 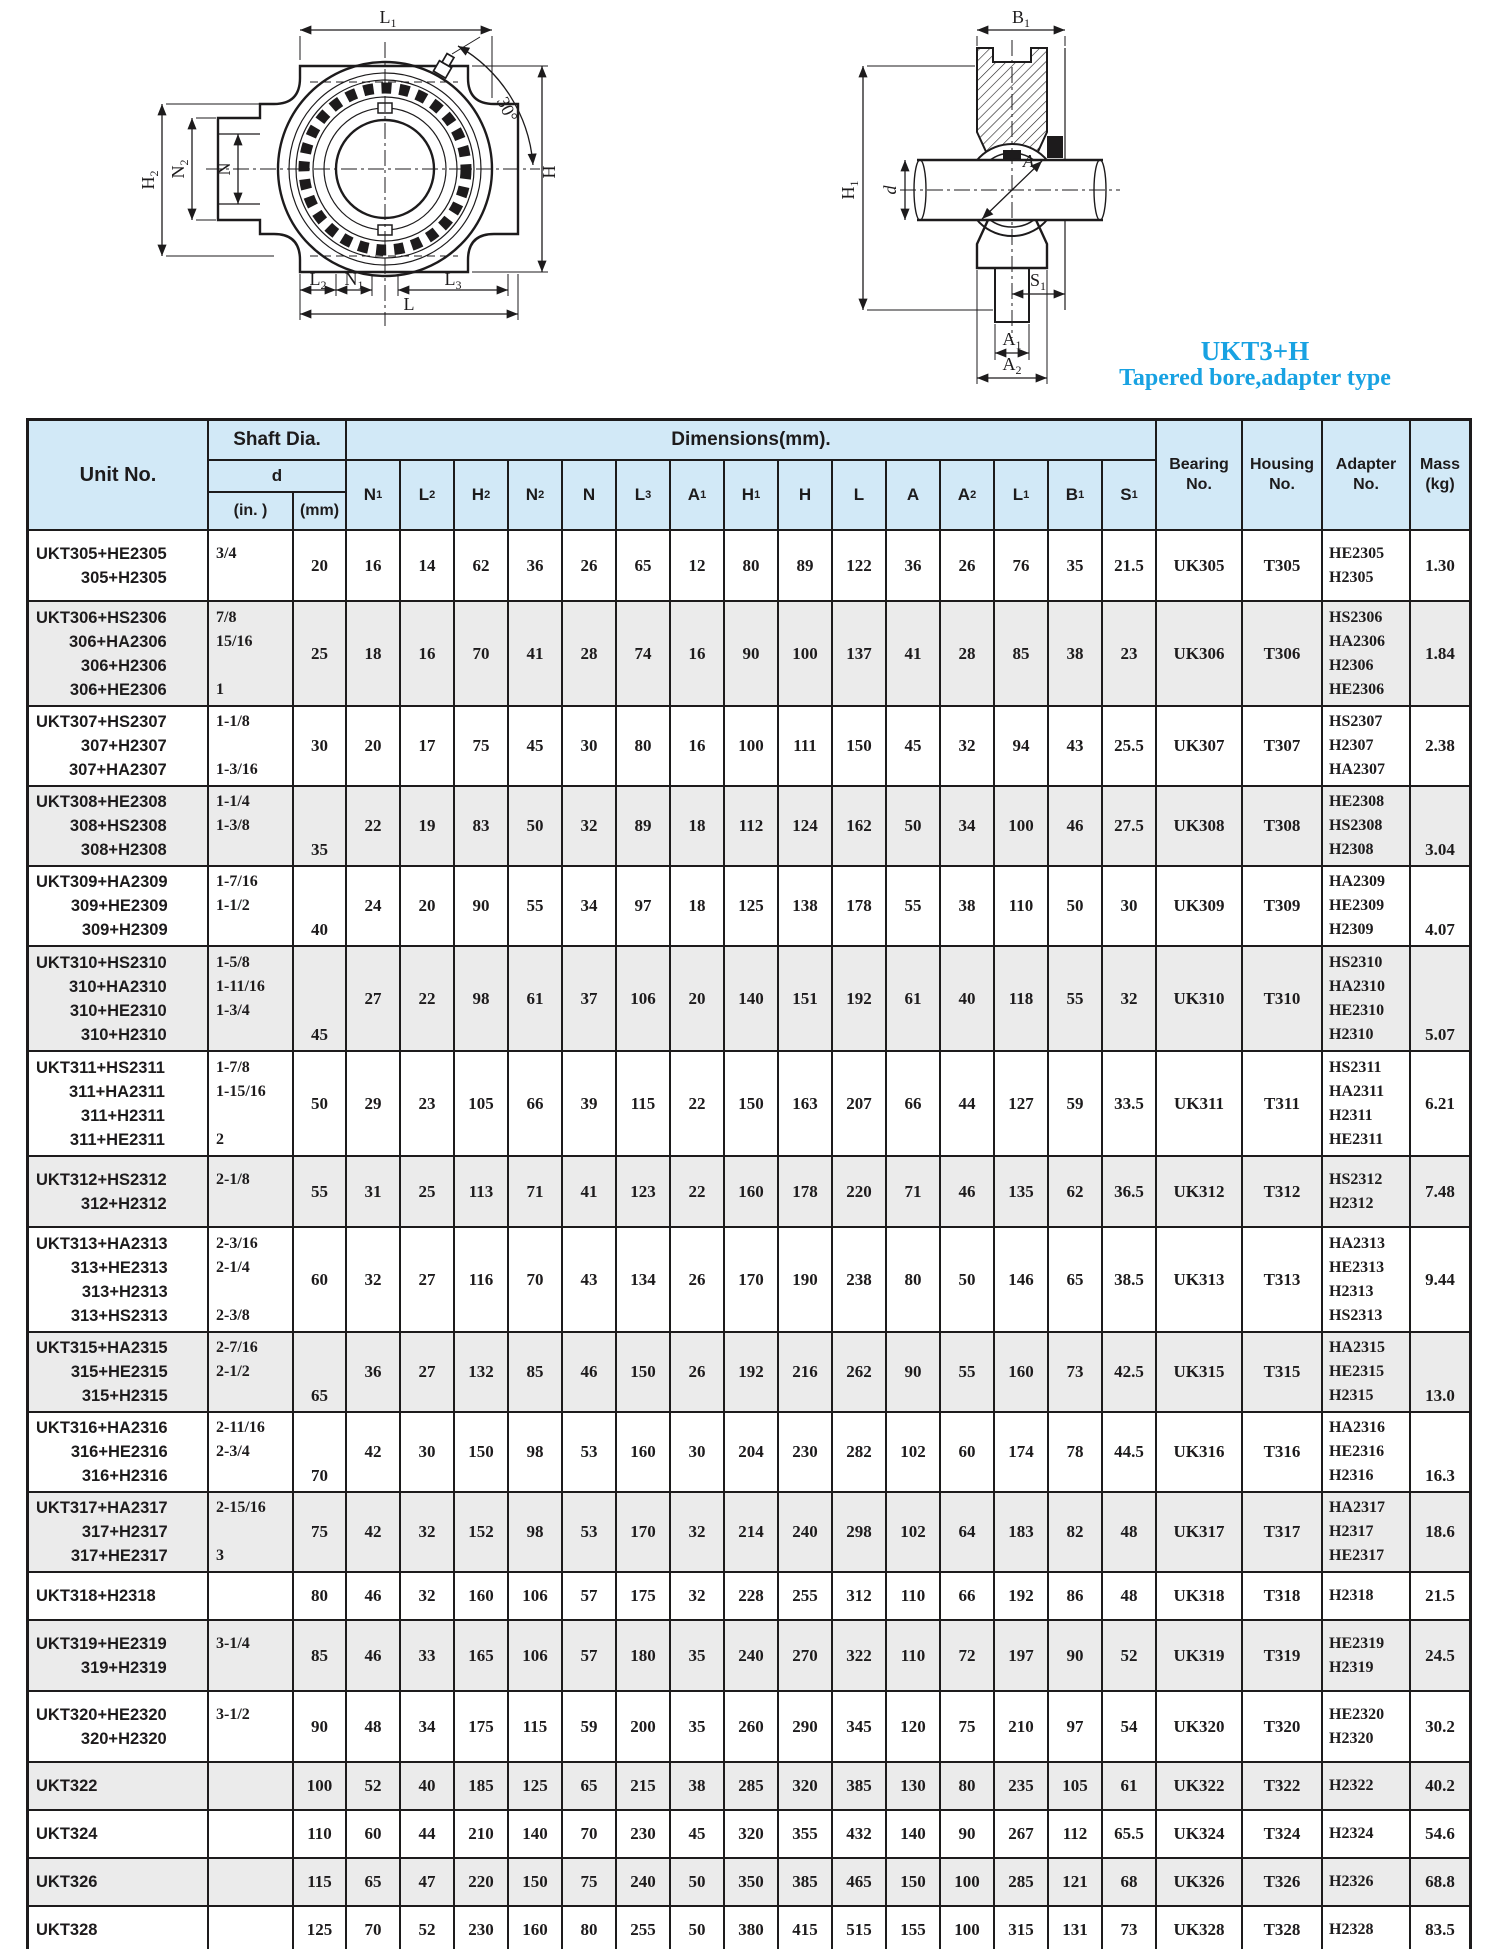 What do you see at coordinates (1038, 281) in the screenshot?
I see `dim-label-s1: S1` at bounding box center [1038, 281].